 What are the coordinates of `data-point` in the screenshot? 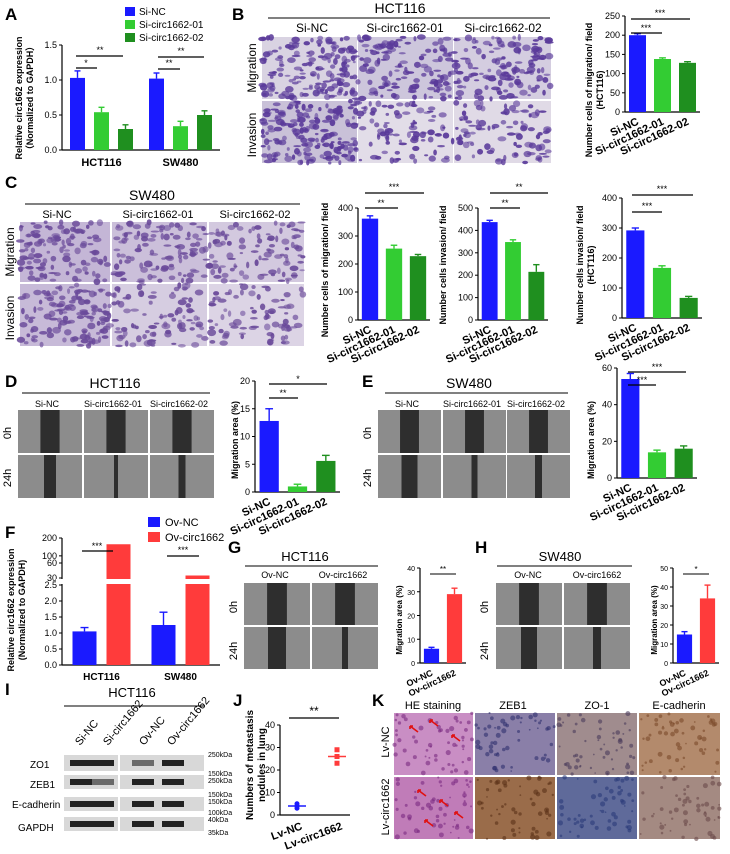 It's located at (337, 750).